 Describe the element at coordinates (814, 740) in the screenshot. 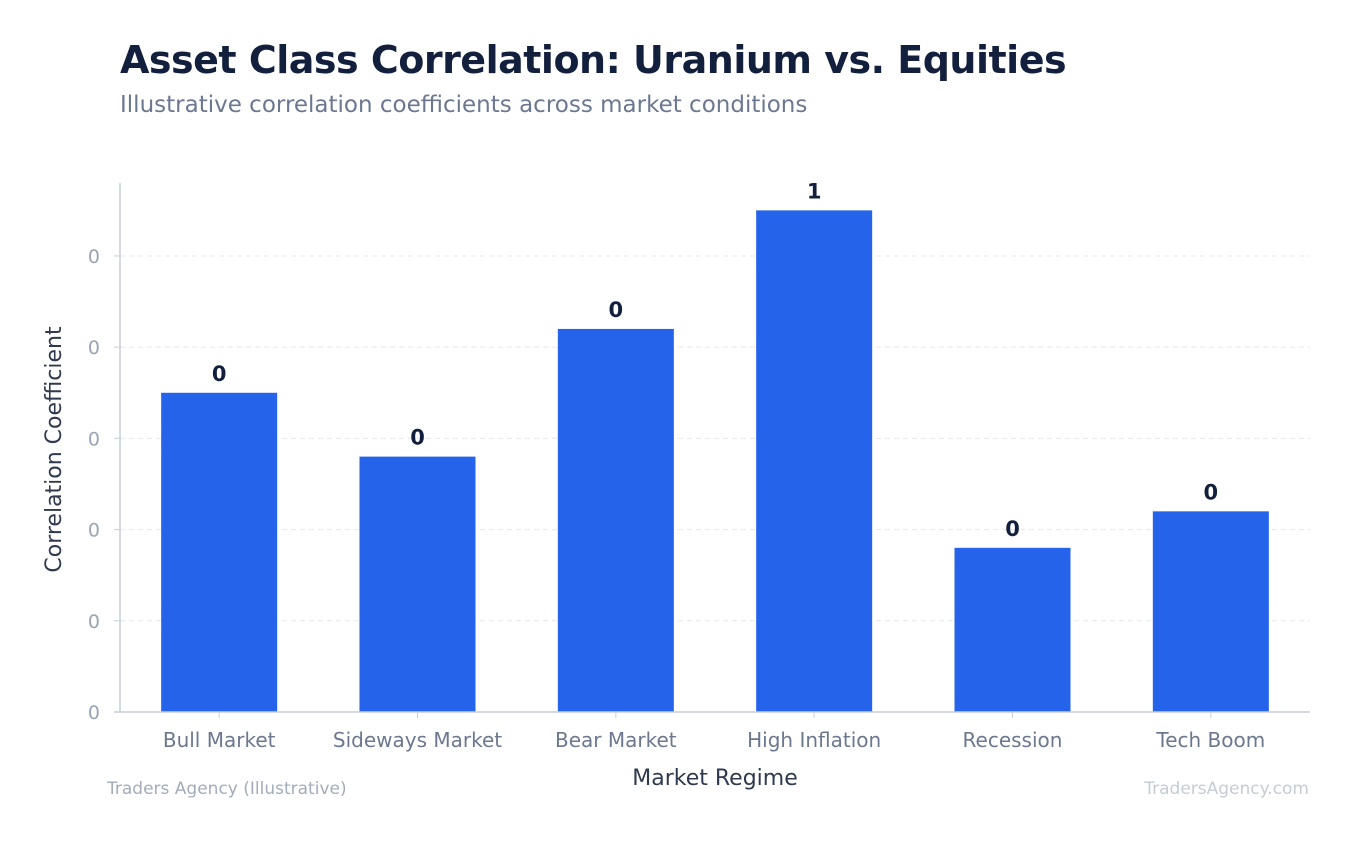

I see `x-tick-label: High Inflation` at that location.